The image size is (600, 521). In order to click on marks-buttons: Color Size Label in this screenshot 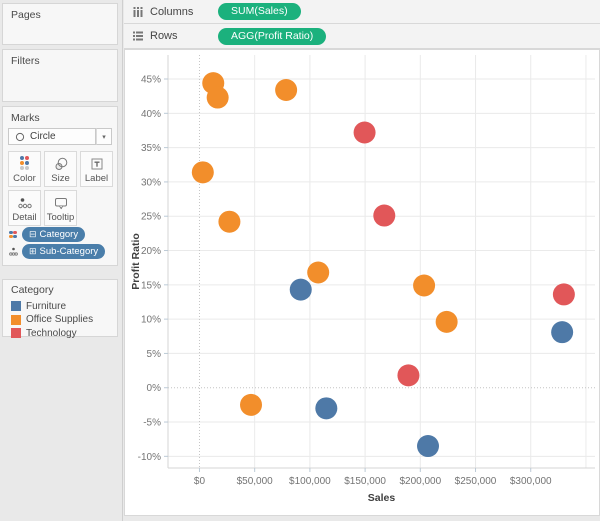, I will do `click(64, 189)`.